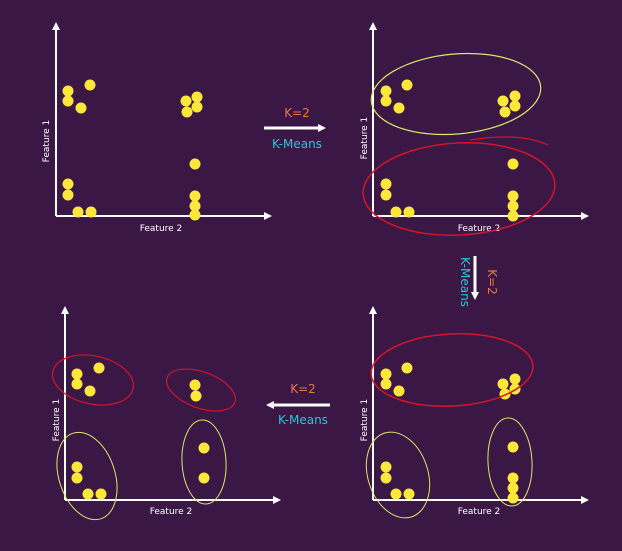  Describe the element at coordinates (295, 128) in the screenshot. I see `arrow-step-1: K=2 K-Means` at that location.